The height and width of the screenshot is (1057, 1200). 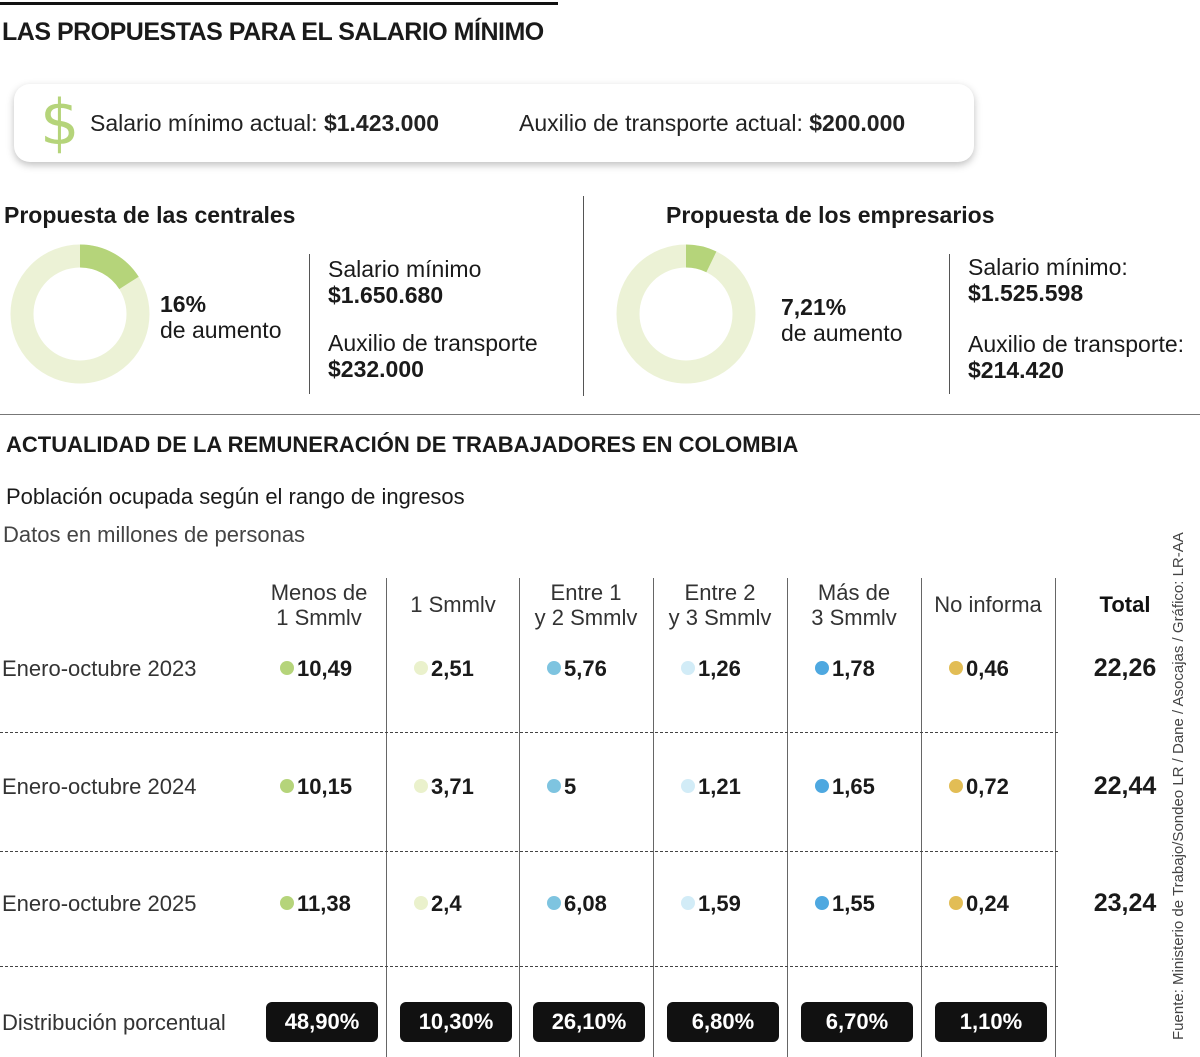 I want to click on centrales-transport: Auxilio de transporte $232.000, so click(x=433, y=356).